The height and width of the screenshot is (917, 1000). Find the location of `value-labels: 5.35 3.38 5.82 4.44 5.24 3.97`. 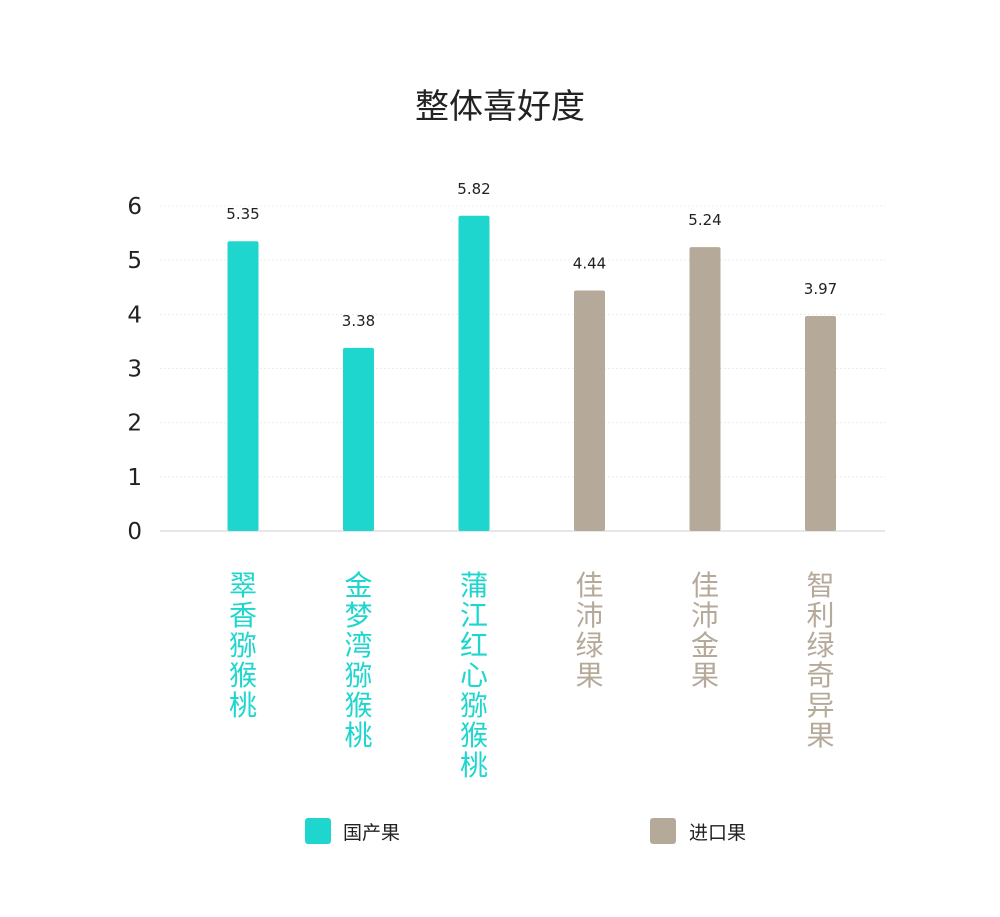

value-labels: 5.35 3.38 5.82 4.44 5.24 3.97 is located at coordinates (531, 255).